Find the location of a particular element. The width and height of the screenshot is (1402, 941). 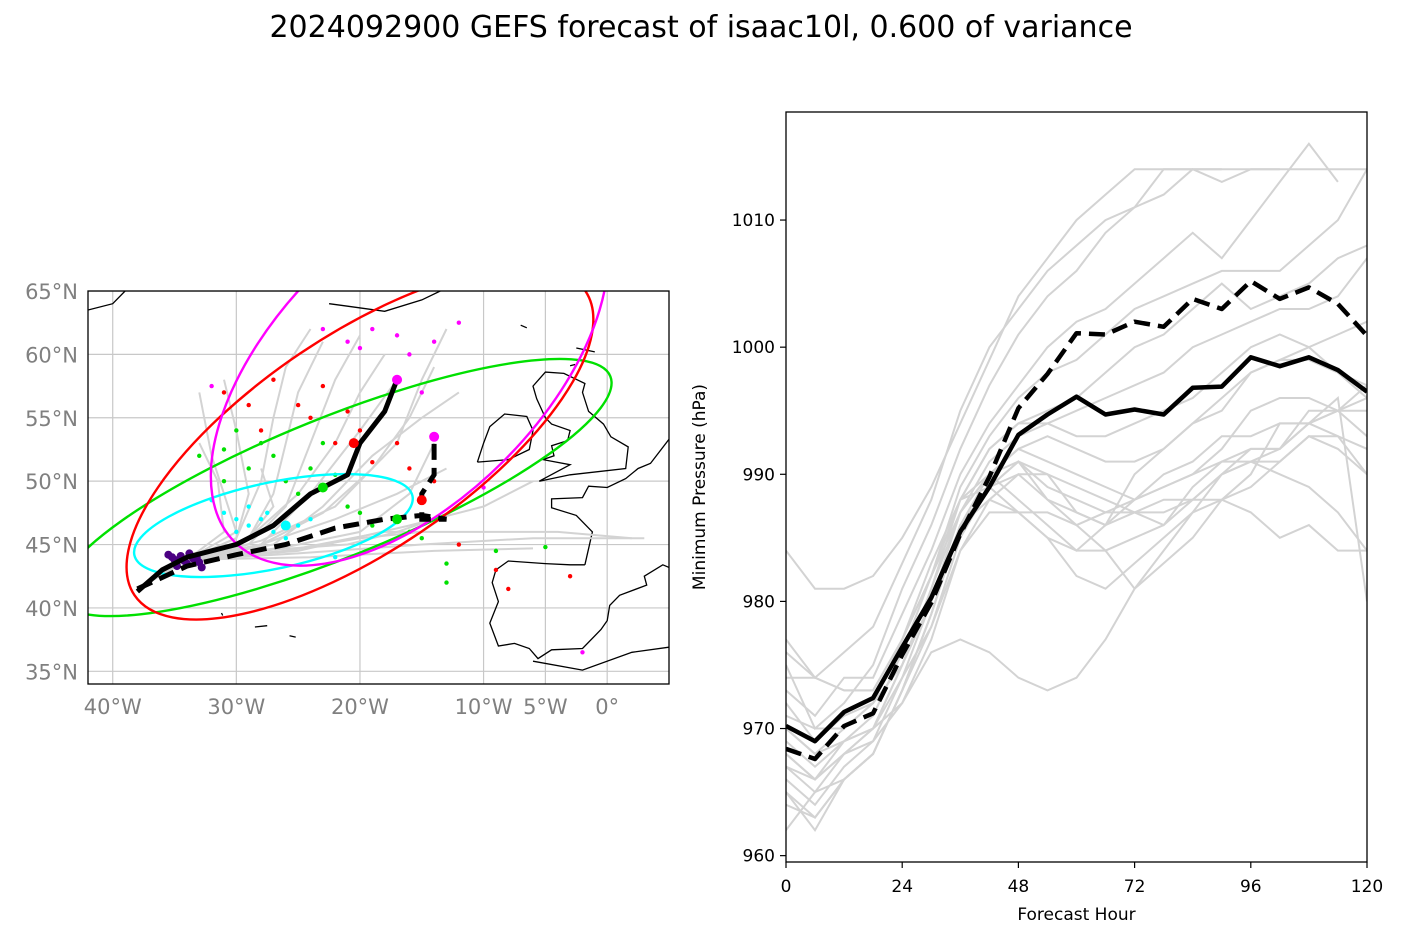

uncertainty-ellipse-green is located at coordinates (350, 487).